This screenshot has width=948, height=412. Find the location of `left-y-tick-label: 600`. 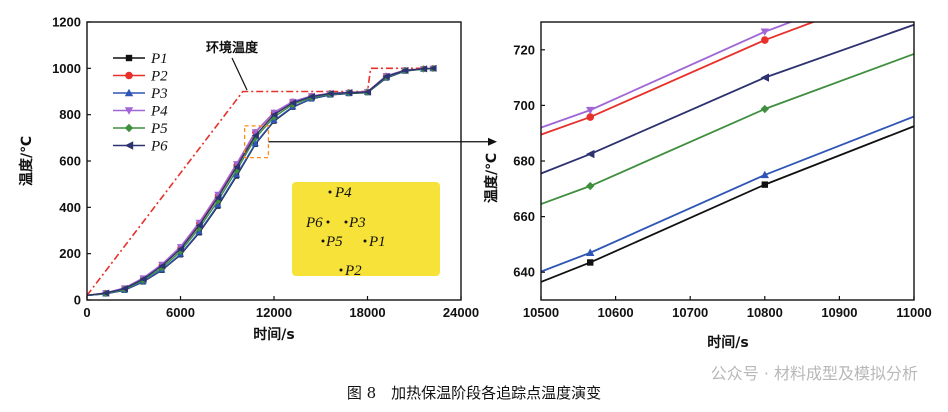

left-y-tick-label: 600 is located at coordinates (70, 161).